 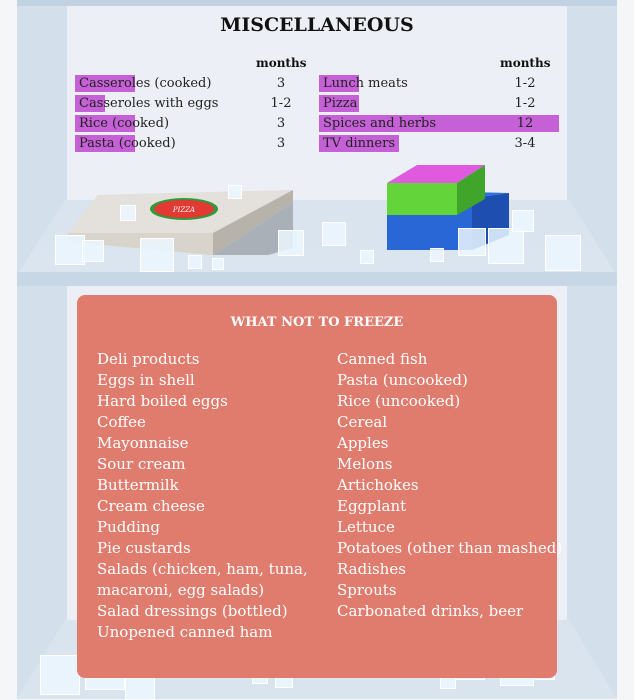 I want to click on months-value: 12, so click(x=525, y=123).